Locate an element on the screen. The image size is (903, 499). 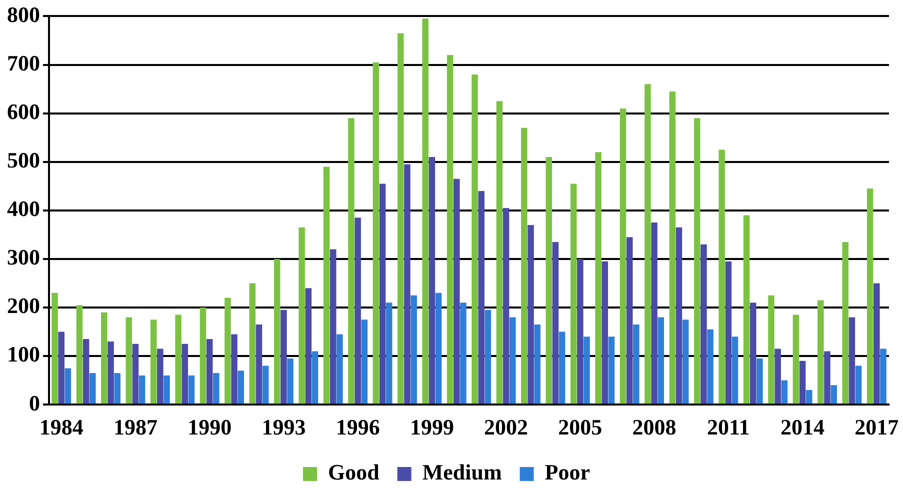
x-tick-label: 1996 is located at coordinates (358, 427).